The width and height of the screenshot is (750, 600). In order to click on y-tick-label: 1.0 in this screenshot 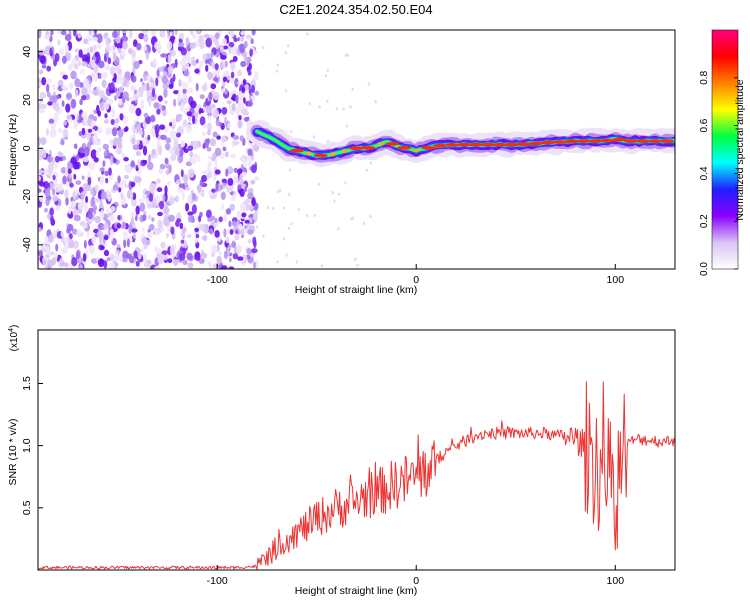, I will do `click(27, 445)`.